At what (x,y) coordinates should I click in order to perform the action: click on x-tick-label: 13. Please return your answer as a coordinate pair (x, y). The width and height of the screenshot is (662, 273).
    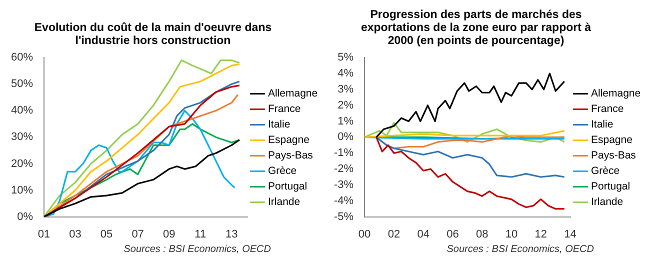
    Looking at the image, I should click on (231, 234).